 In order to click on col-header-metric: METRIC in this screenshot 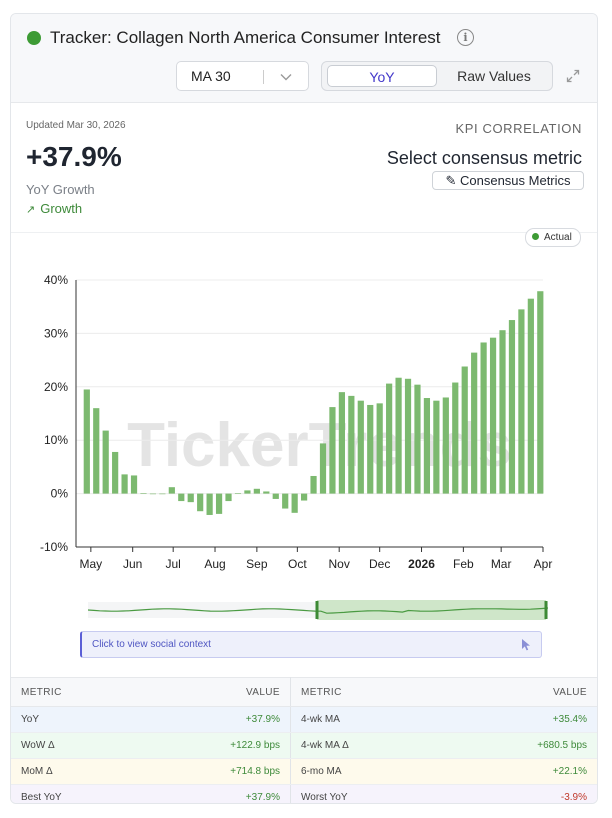, I will do `click(73, 692)`.